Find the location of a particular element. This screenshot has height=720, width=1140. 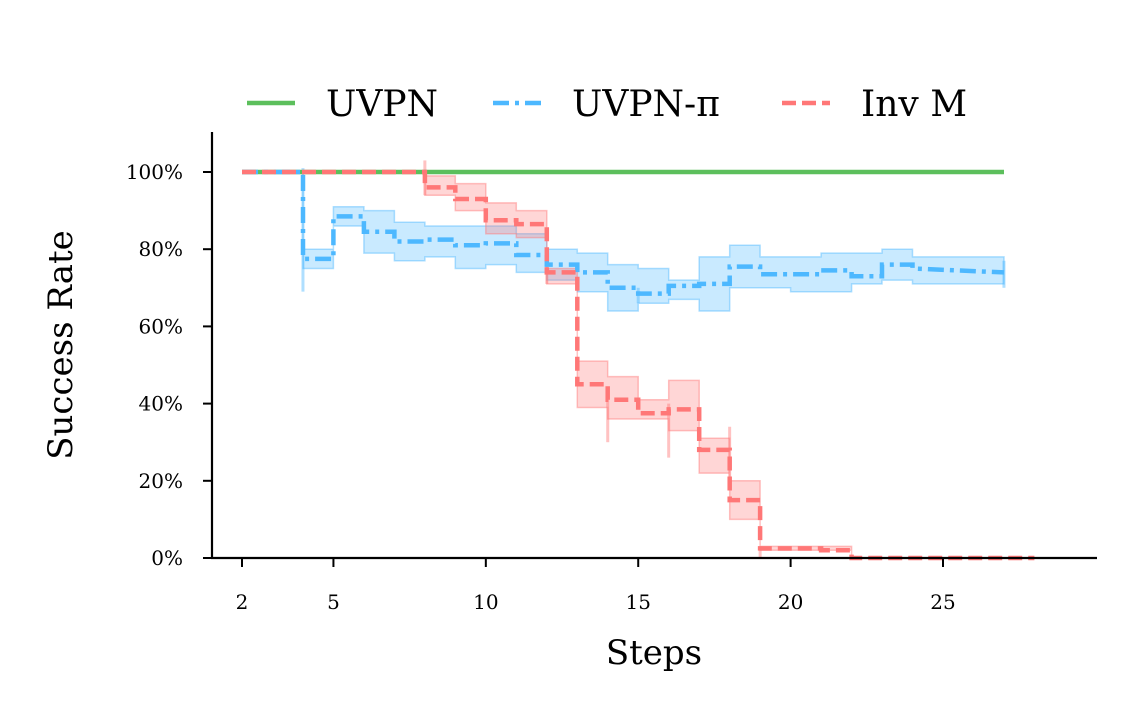

band-uvpn is located at coordinates (623, 241).